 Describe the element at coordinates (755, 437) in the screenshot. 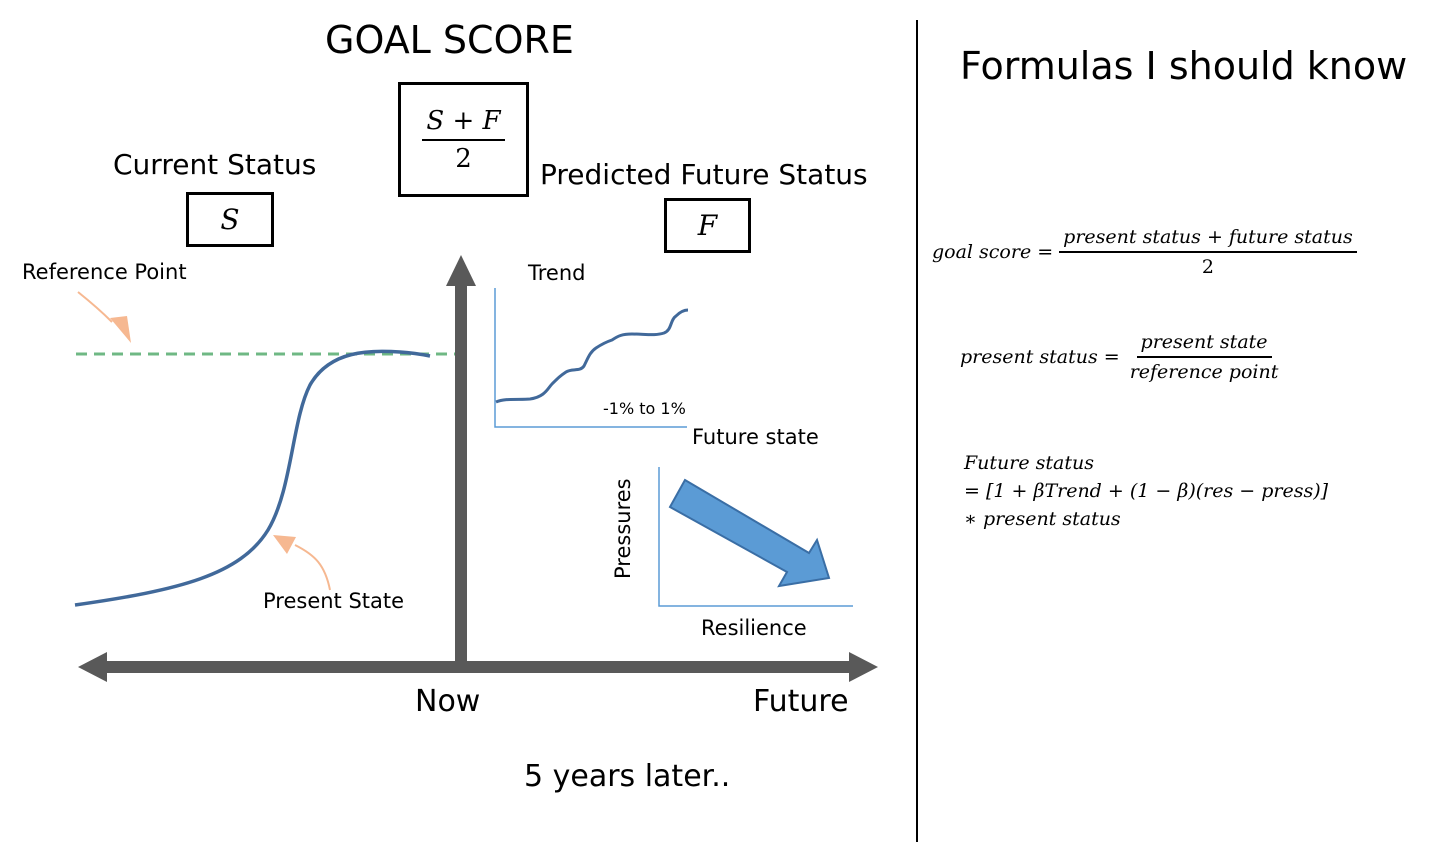

I see `future-state-label: Future state` at that location.